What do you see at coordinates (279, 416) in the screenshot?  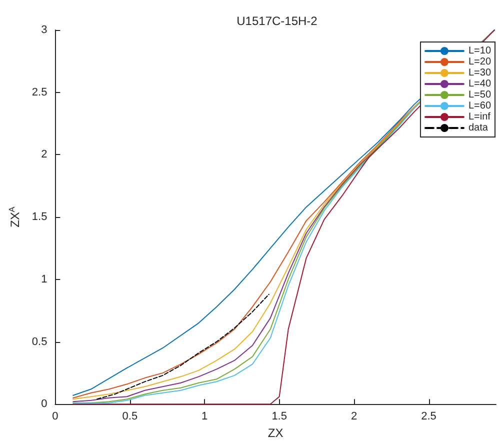 I see `x-tick-label: 1.5` at bounding box center [279, 416].